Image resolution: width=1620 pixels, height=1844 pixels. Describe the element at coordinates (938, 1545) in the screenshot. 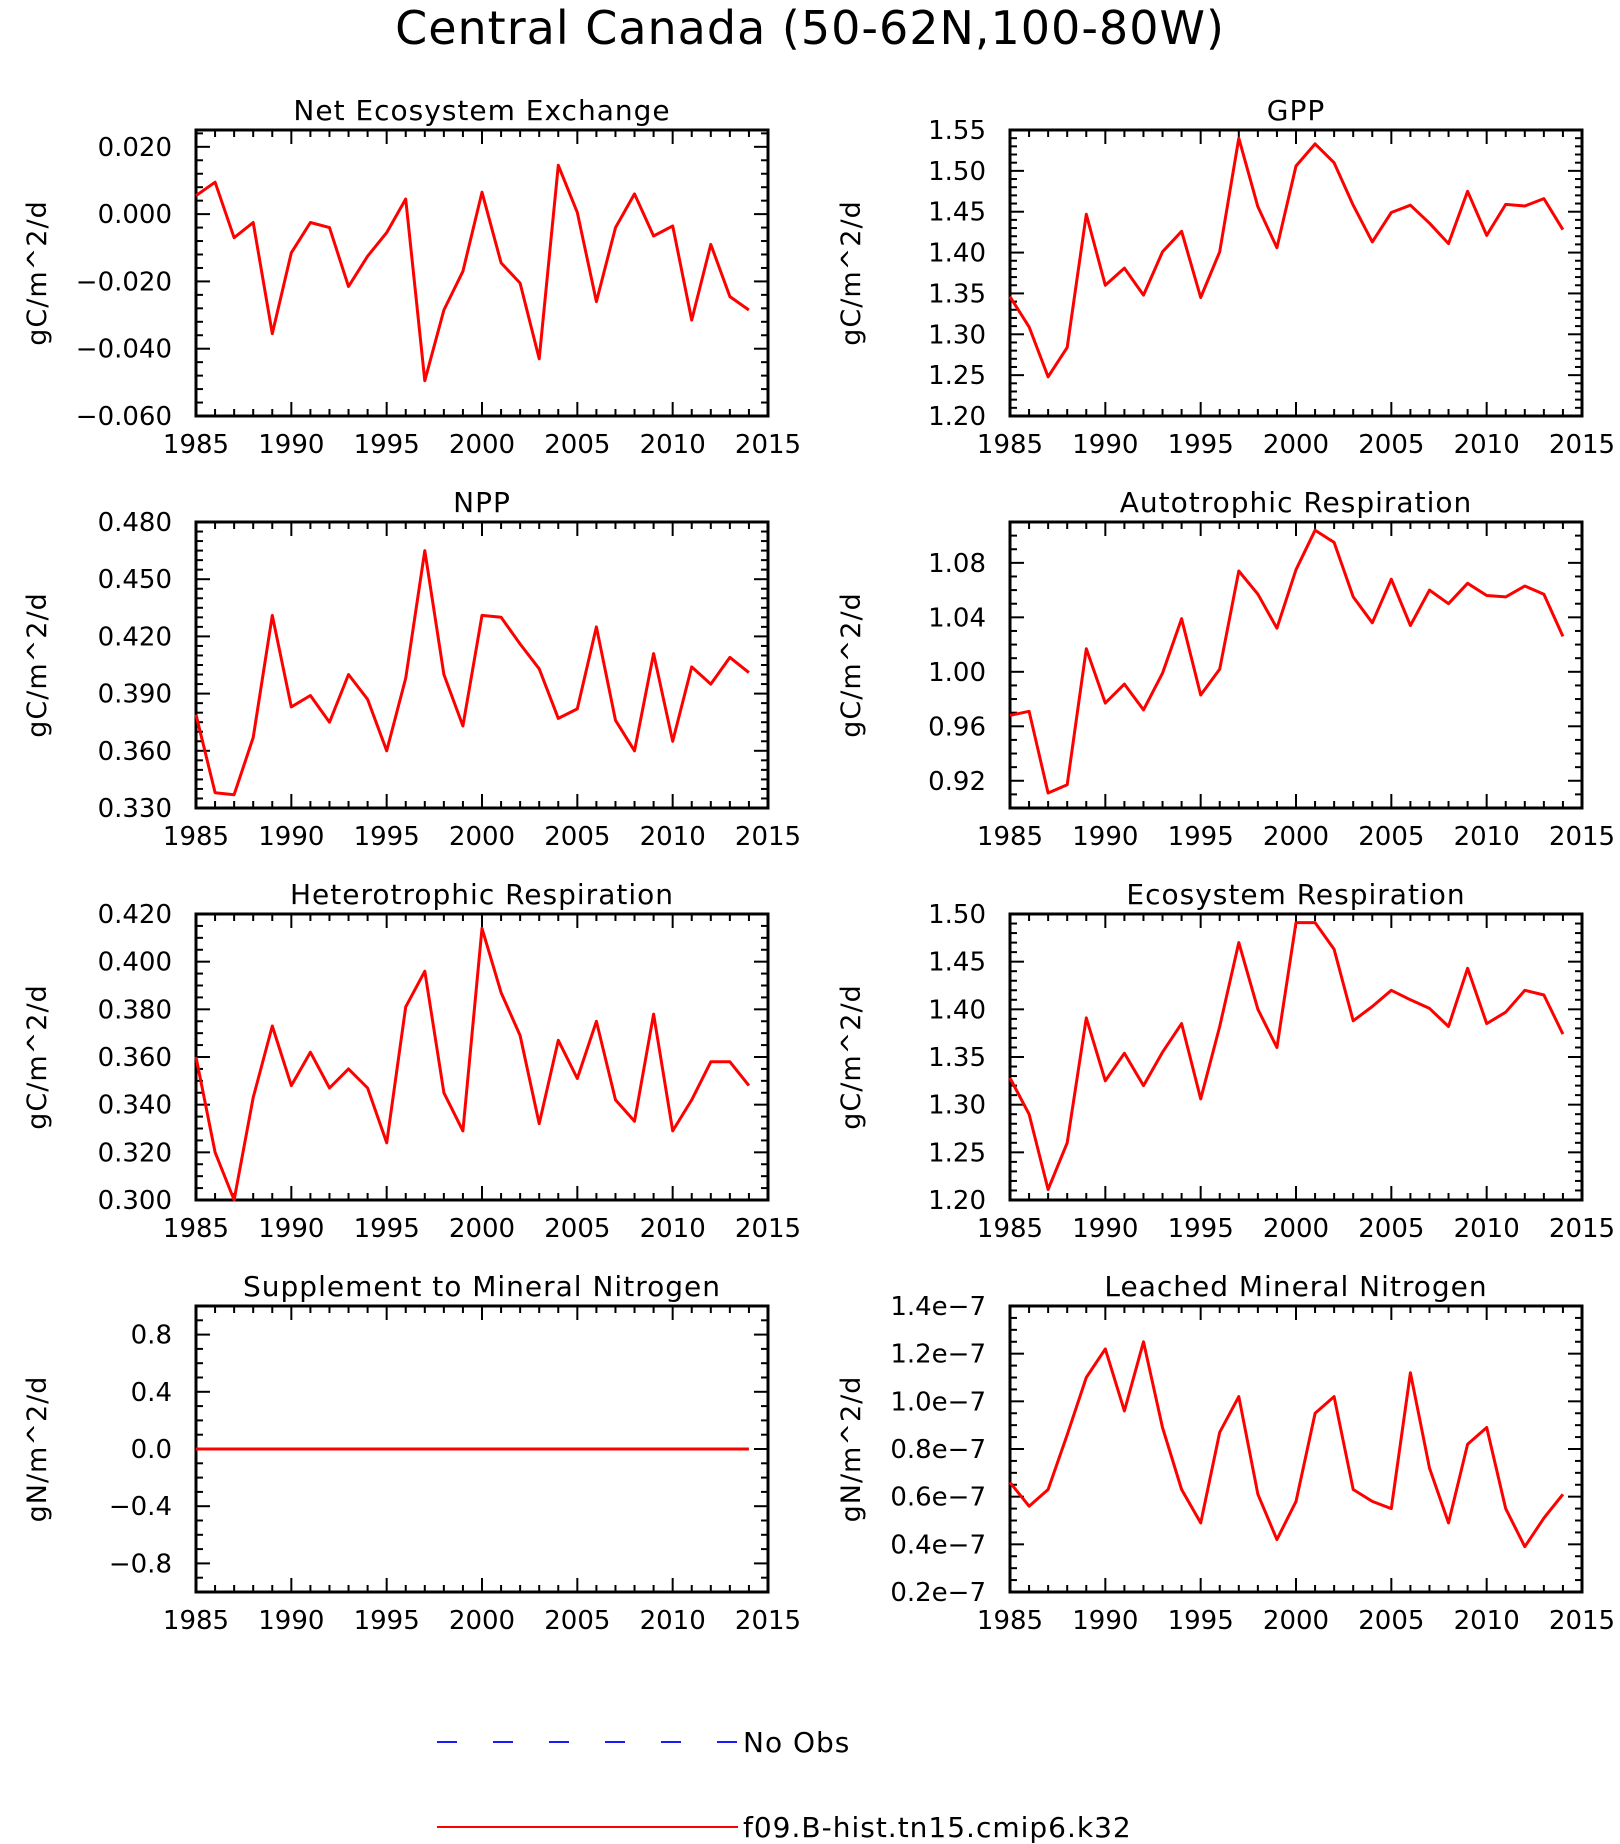

I see `y-tick-label: 0.4e−7` at that location.